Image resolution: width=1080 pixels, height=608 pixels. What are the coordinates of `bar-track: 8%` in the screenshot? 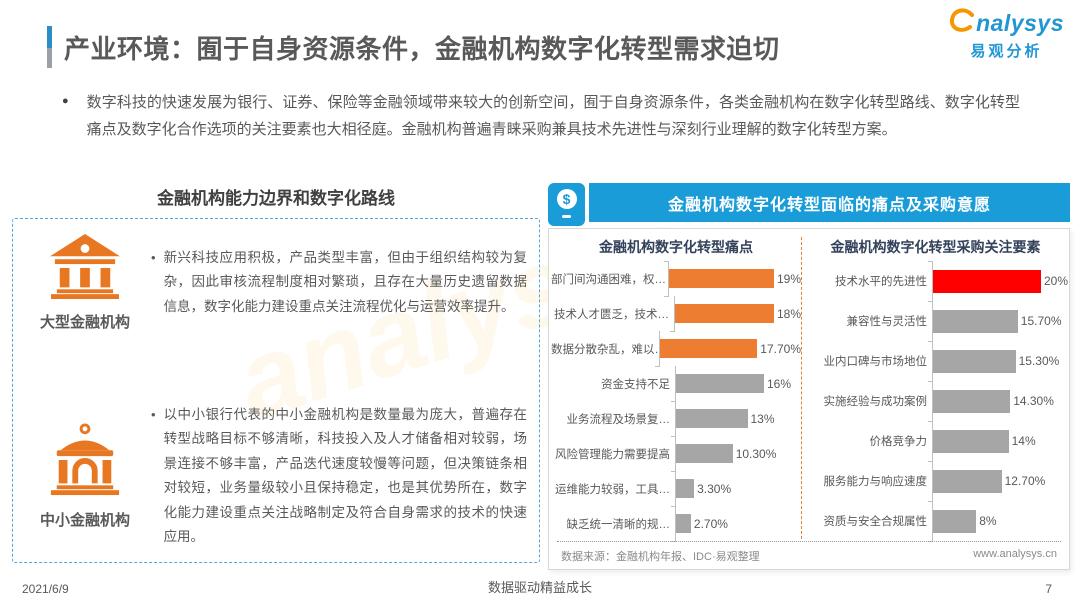 It's located at (998, 521).